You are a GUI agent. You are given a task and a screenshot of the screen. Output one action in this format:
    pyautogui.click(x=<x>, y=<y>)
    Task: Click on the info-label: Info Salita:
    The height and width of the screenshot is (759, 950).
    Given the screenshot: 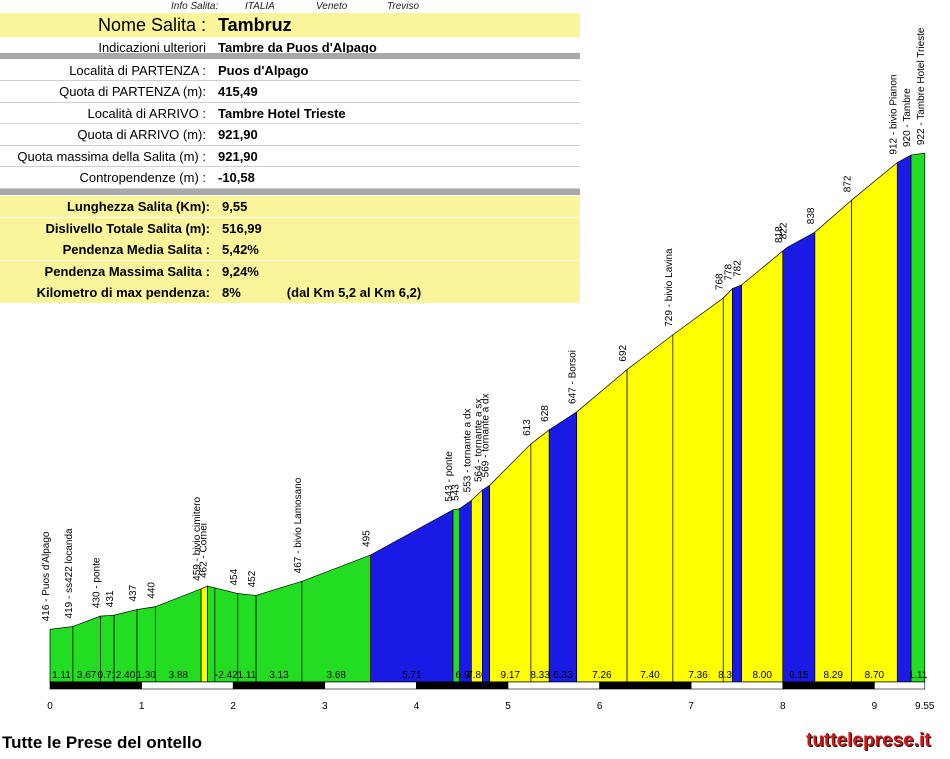 What is the action you would take?
    pyautogui.click(x=195, y=6)
    